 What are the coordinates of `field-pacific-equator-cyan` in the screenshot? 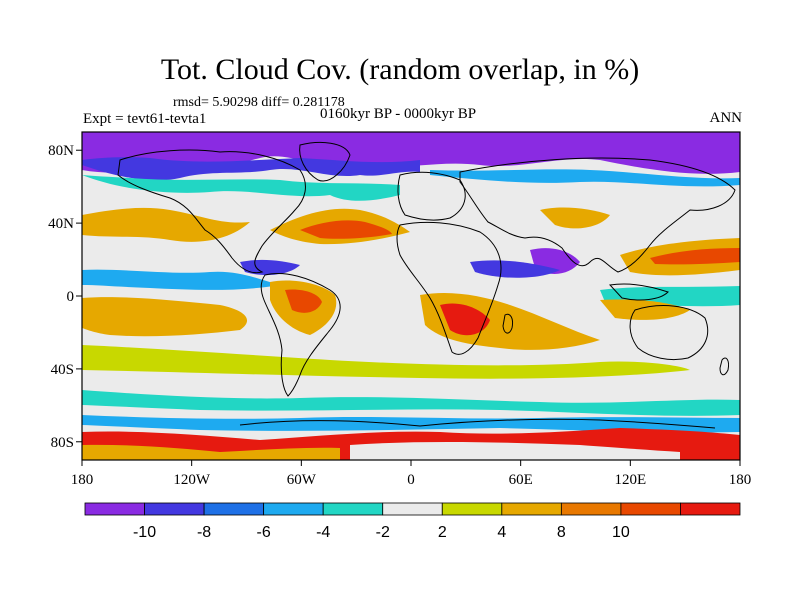 It's located at (181, 279).